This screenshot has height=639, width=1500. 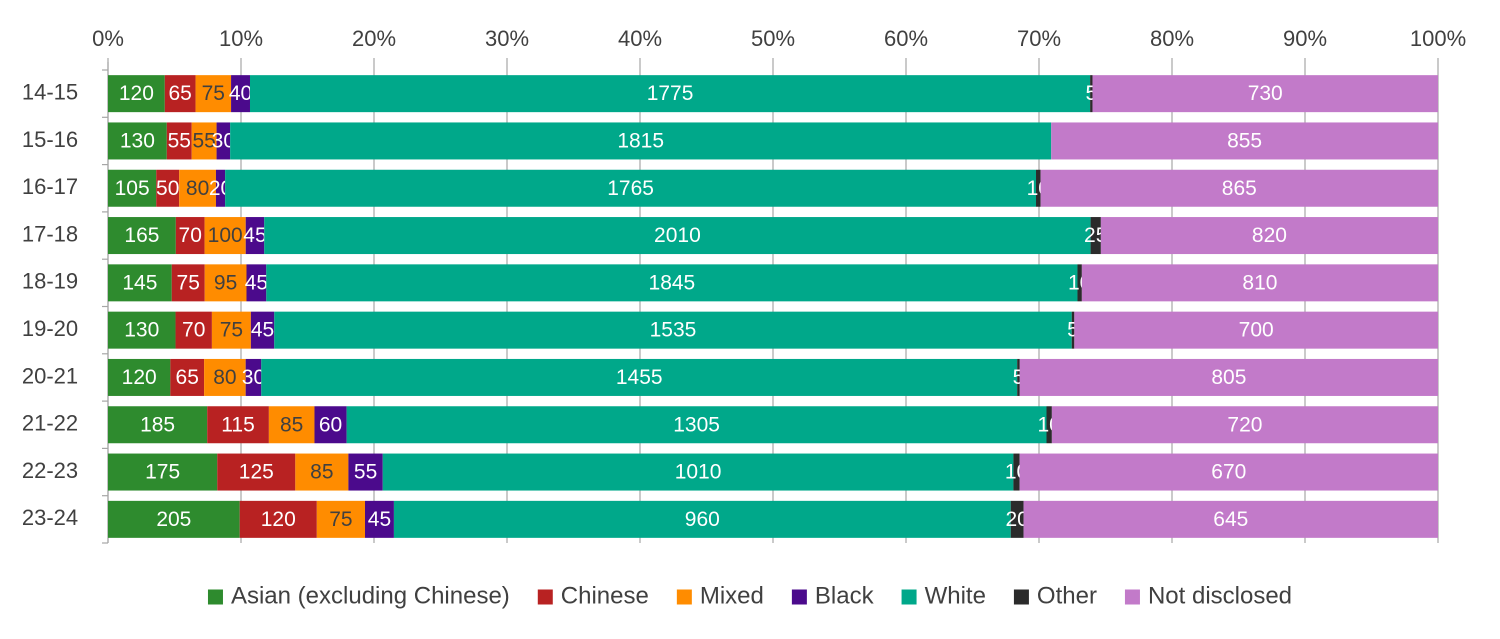 I want to click on x-tick-label: 90%, so click(x=1305, y=38).